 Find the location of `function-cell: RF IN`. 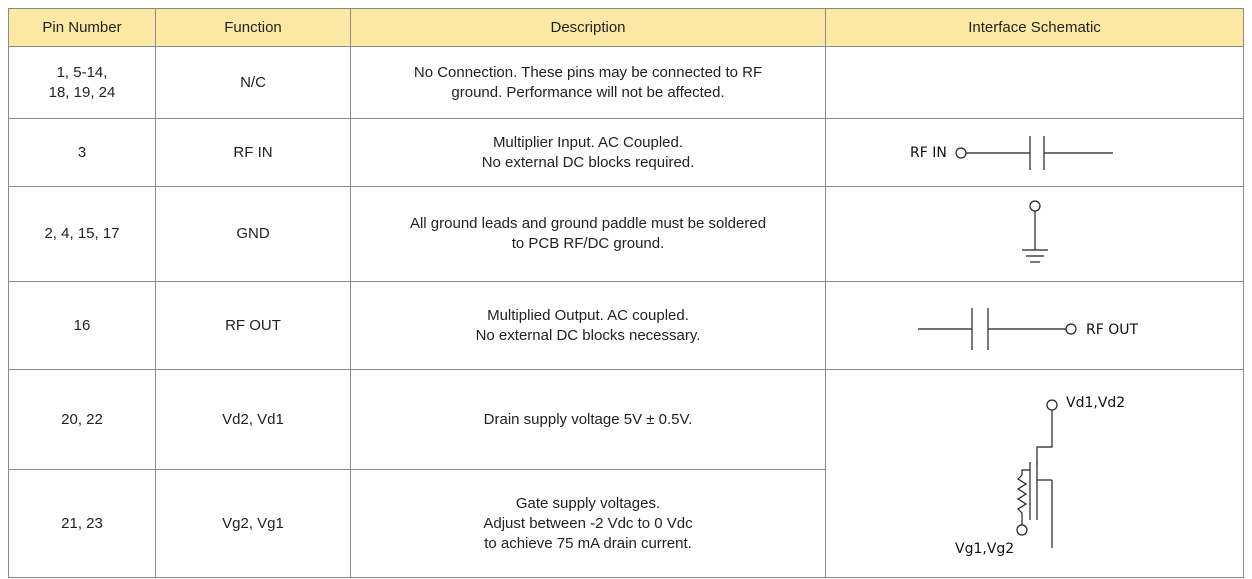

function-cell: RF IN is located at coordinates (253, 152).